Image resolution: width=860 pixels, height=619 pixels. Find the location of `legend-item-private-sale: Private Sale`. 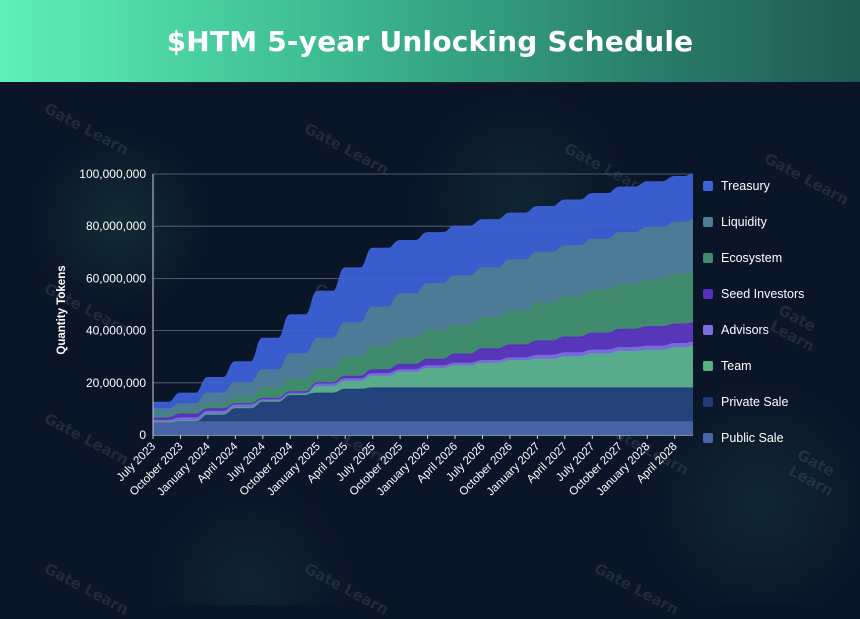

legend-item-private-sale: Private Sale is located at coordinates (778, 402).